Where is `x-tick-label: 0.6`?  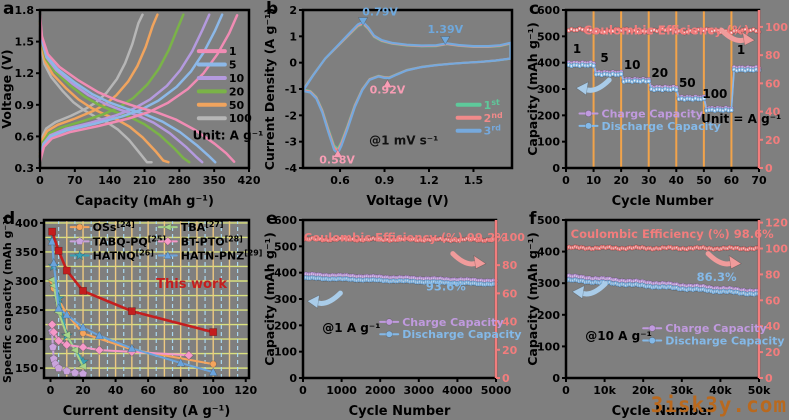
x-tick-label: 0.6 is located at coordinates (340, 180).